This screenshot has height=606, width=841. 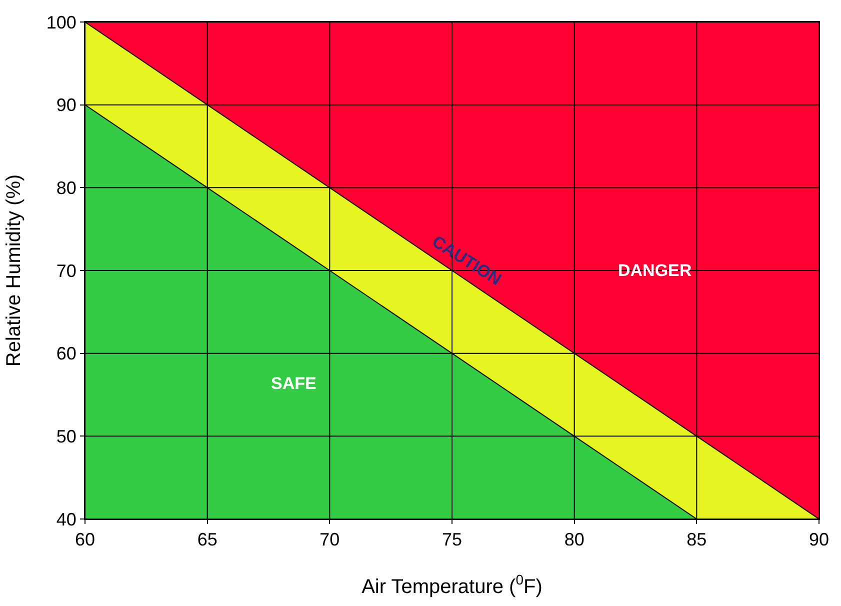 What do you see at coordinates (66, 436) in the screenshot?
I see `y-tick-label: 50` at bounding box center [66, 436].